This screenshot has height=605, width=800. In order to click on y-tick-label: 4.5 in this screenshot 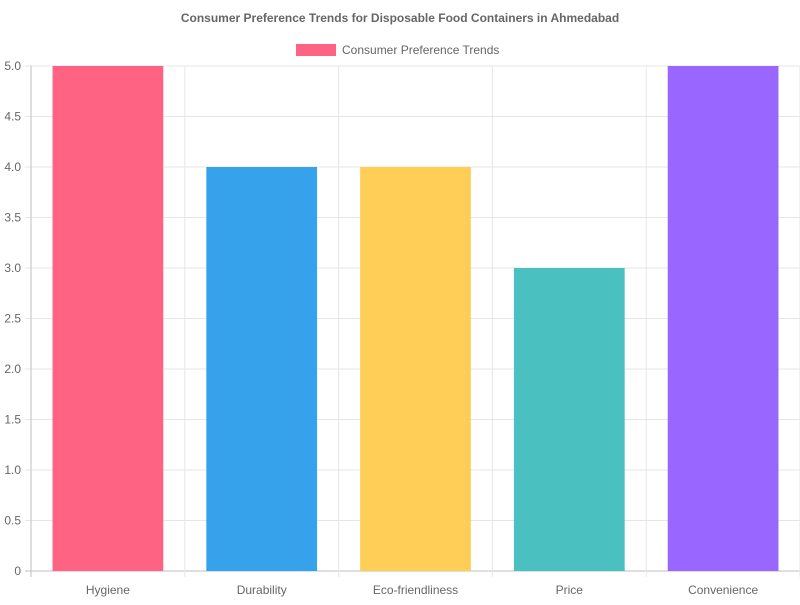, I will do `click(12, 117)`.